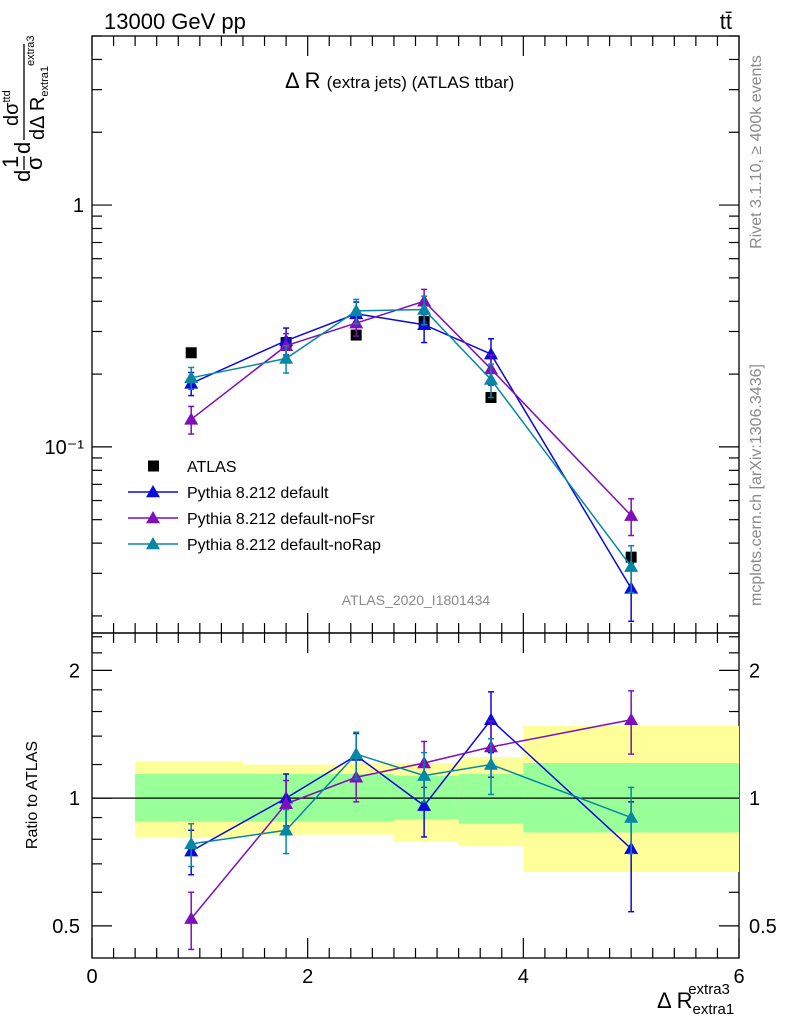  What do you see at coordinates (411, 799) in the screenshot?
I see `ratio-pythia-8-212-default-norap-line` at bounding box center [411, 799].